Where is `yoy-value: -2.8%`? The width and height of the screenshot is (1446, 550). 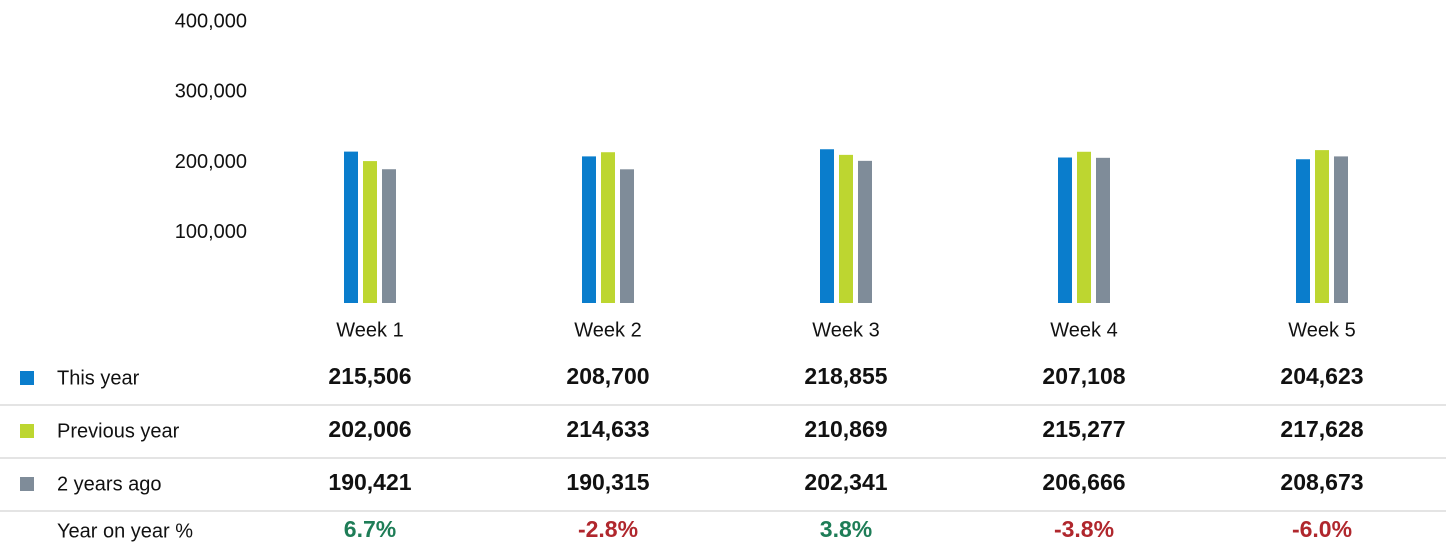
yoy-value: -2.8% is located at coordinates (608, 529).